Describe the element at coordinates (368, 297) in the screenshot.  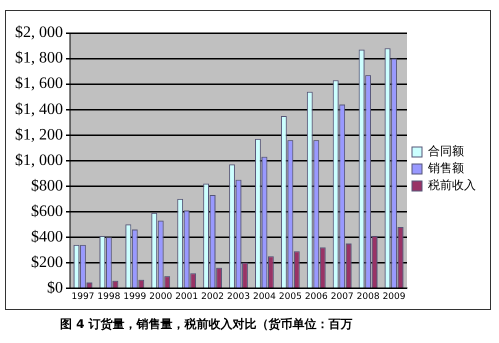
I see `x-tick-label: 2008` at that location.